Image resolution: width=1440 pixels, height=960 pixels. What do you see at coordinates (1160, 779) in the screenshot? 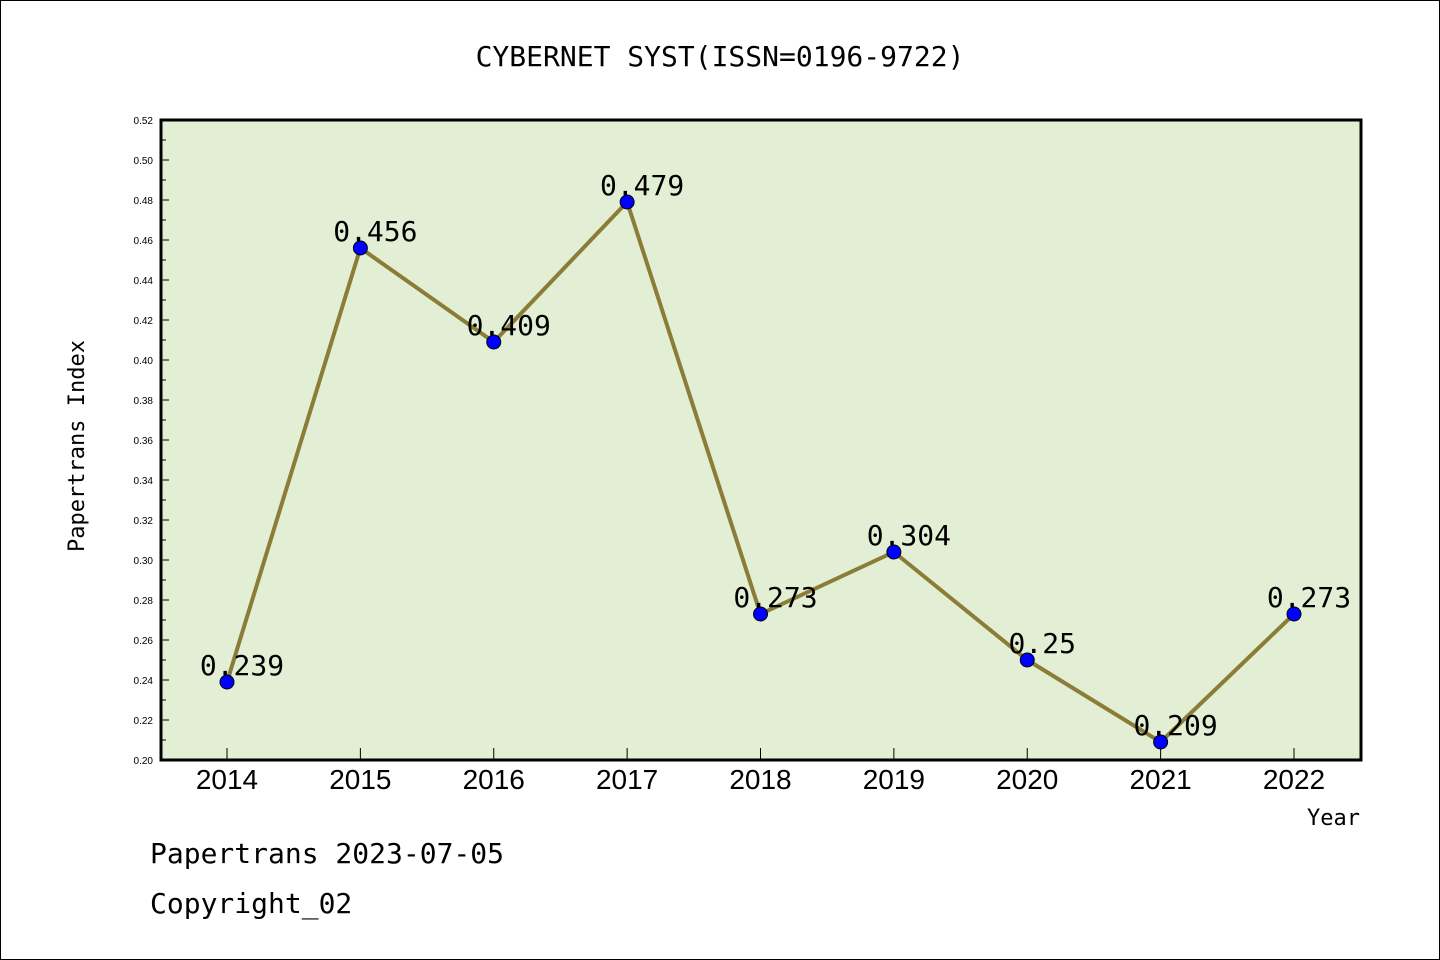
I see `x-tick-label: 2021` at bounding box center [1160, 779].